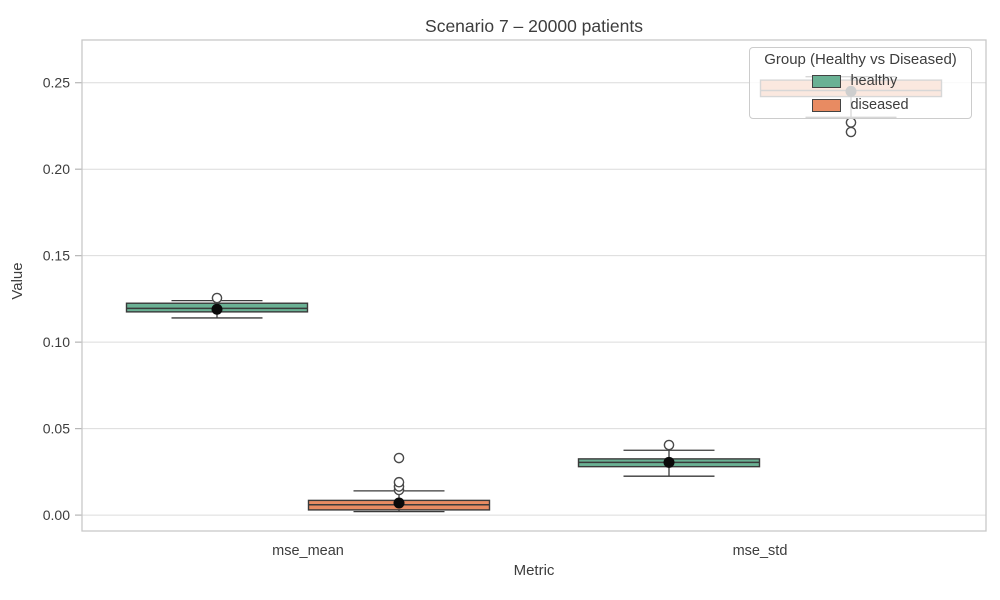 The height and width of the screenshot is (600, 1000). I want to click on x-tick-label: mse_mean, so click(308, 551).